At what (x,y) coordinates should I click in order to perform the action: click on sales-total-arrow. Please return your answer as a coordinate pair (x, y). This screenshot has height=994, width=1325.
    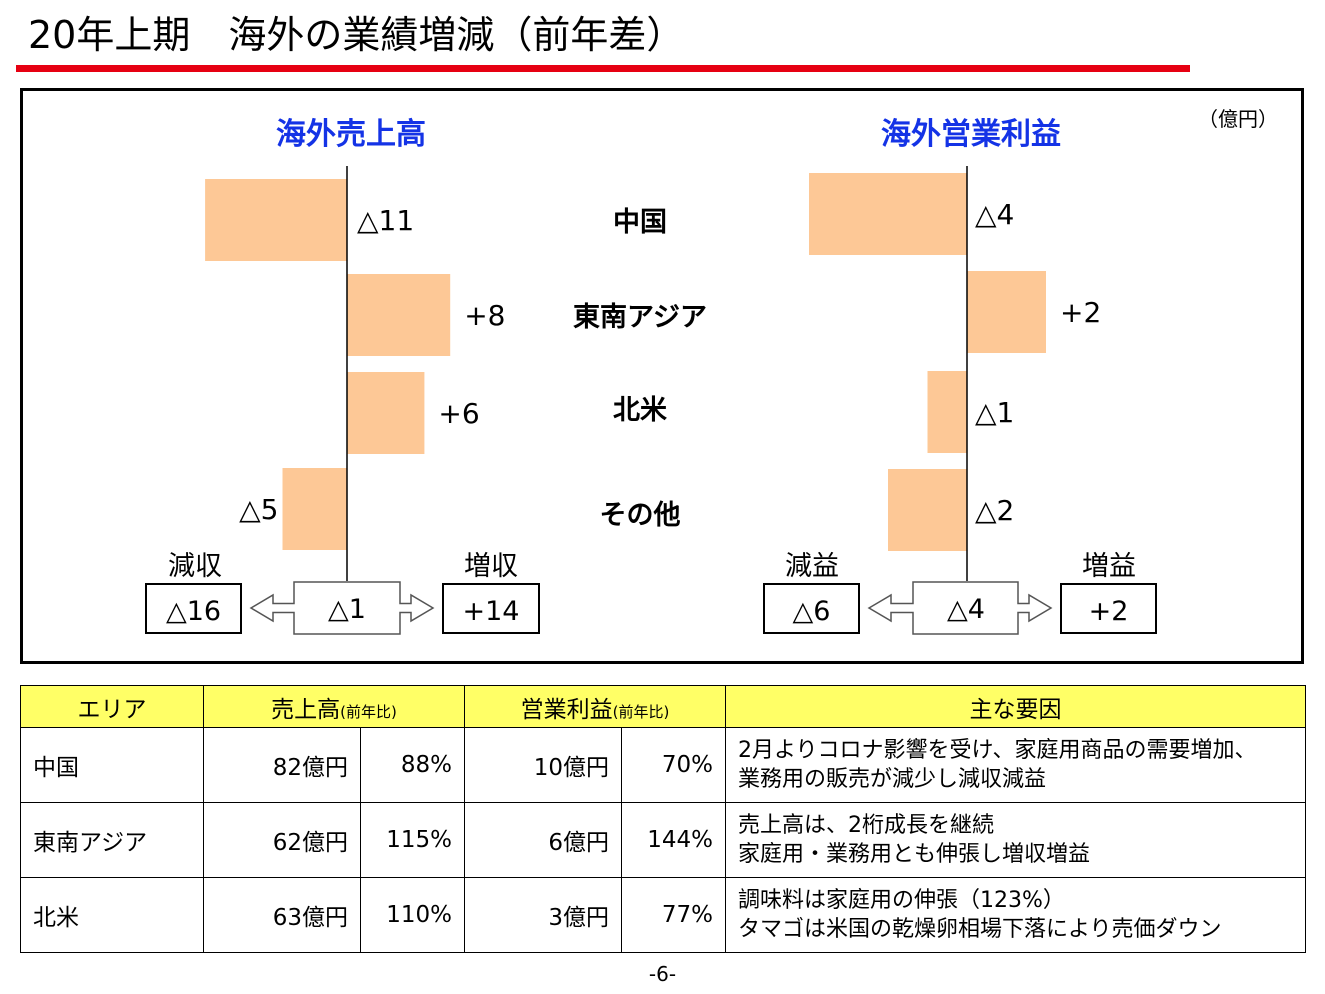
    Looking at the image, I should click on (342, 608).